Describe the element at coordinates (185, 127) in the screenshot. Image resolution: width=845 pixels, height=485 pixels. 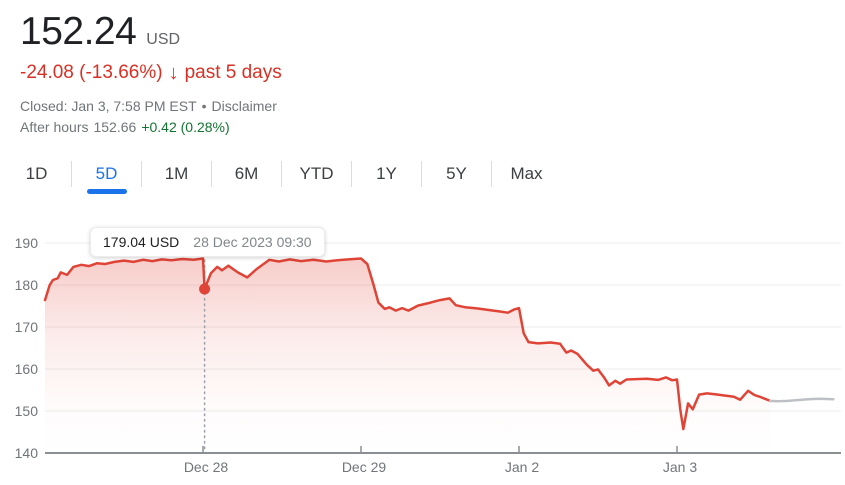
I see `after-hours-change: +0.42 (0.28%)` at that location.